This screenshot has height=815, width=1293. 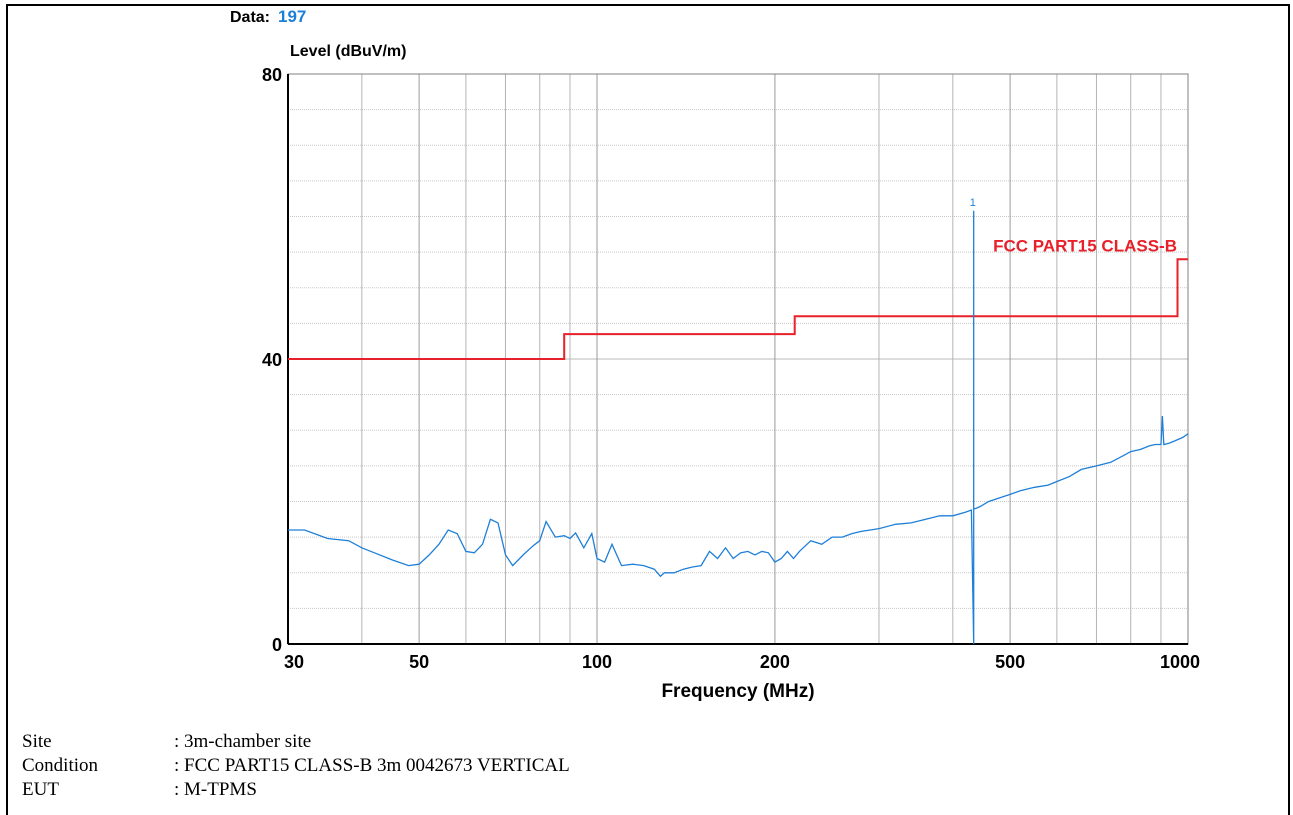 What do you see at coordinates (37, 741) in the screenshot?
I see `info-key: Site` at bounding box center [37, 741].